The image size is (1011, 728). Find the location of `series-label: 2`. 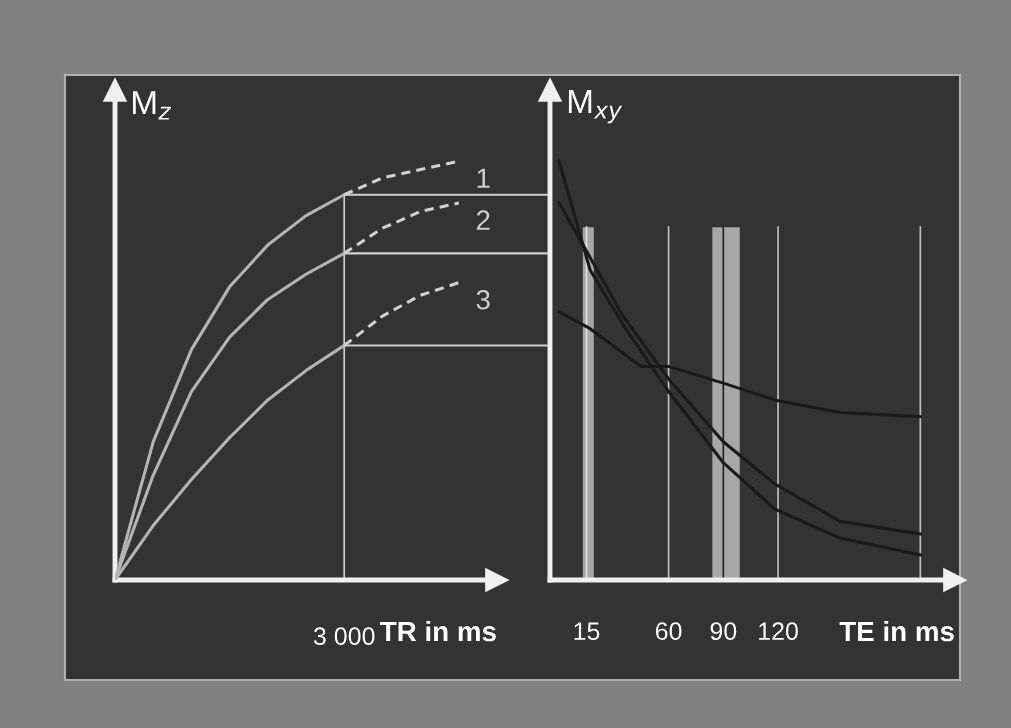

series-label: 2 is located at coordinates (483, 220).